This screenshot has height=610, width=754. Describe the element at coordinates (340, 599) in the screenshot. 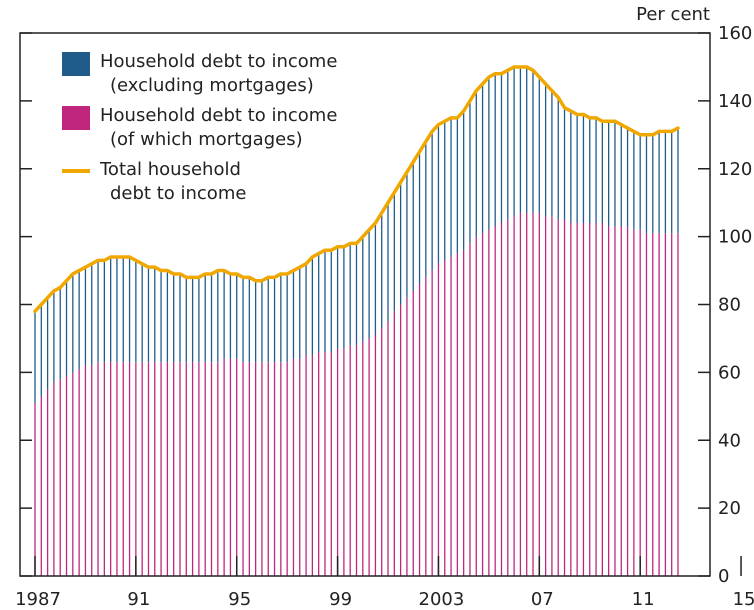

I see `x-tick-label: 99` at that location.